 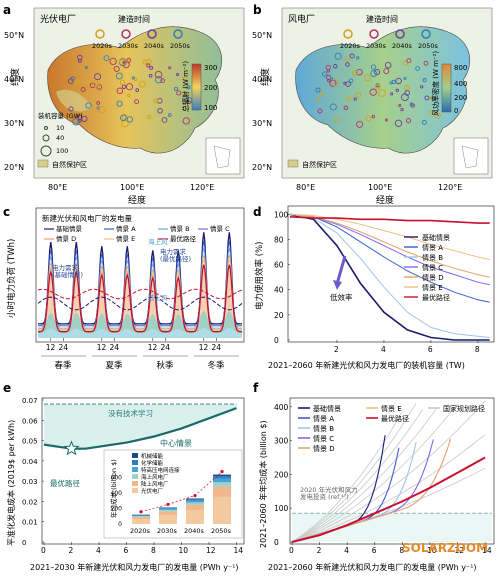 What do you see at coordinates (279, 239) in the screenshot?
I see `panel-d-y-tick-label: 80` at bounding box center [279, 239].